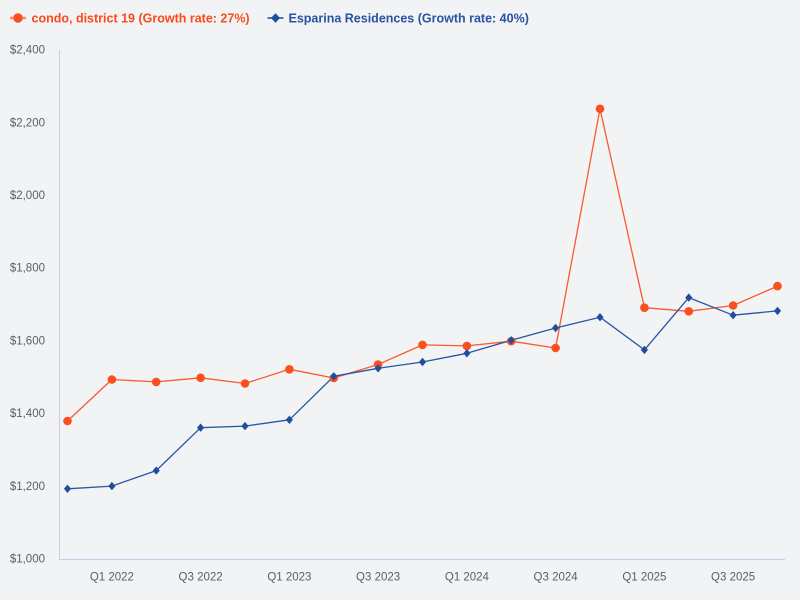  What do you see at coordinates (733, 578) in the screenshot?
I see `svg-text: Q3 2025` at bounding box center [733, 578].